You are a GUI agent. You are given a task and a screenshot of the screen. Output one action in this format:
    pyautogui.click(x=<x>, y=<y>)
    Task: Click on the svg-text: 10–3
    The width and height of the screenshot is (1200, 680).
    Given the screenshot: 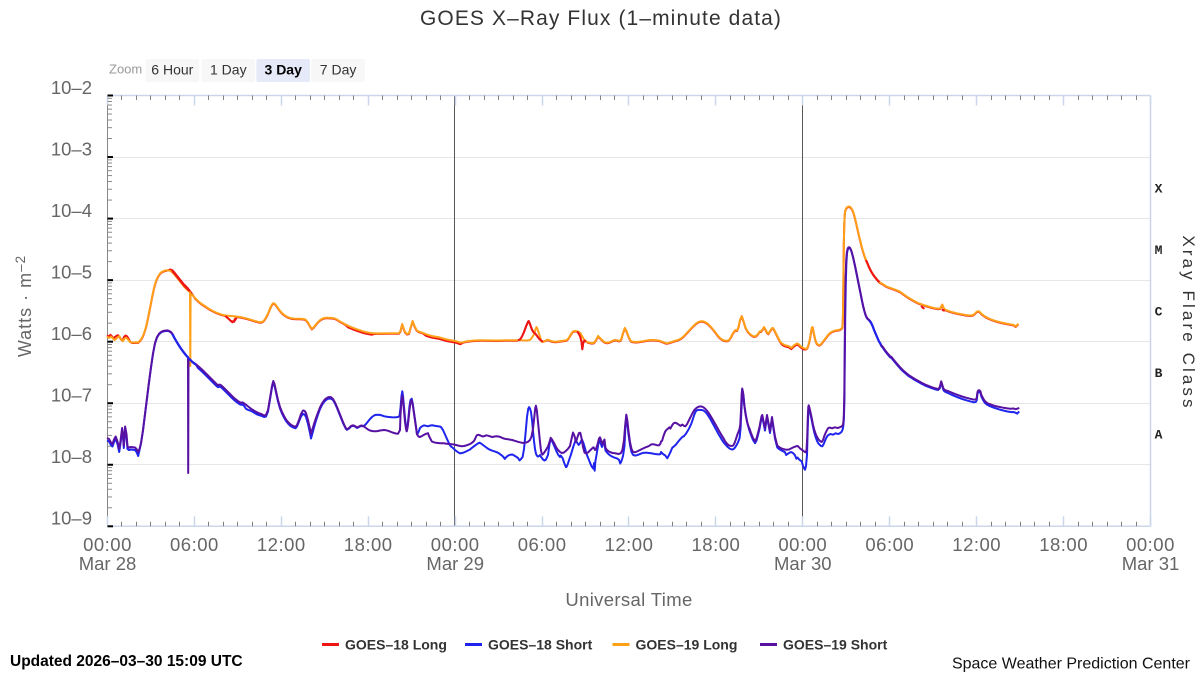 What is the action you would take?
    pyautogui.click(x=71, y=148)
    